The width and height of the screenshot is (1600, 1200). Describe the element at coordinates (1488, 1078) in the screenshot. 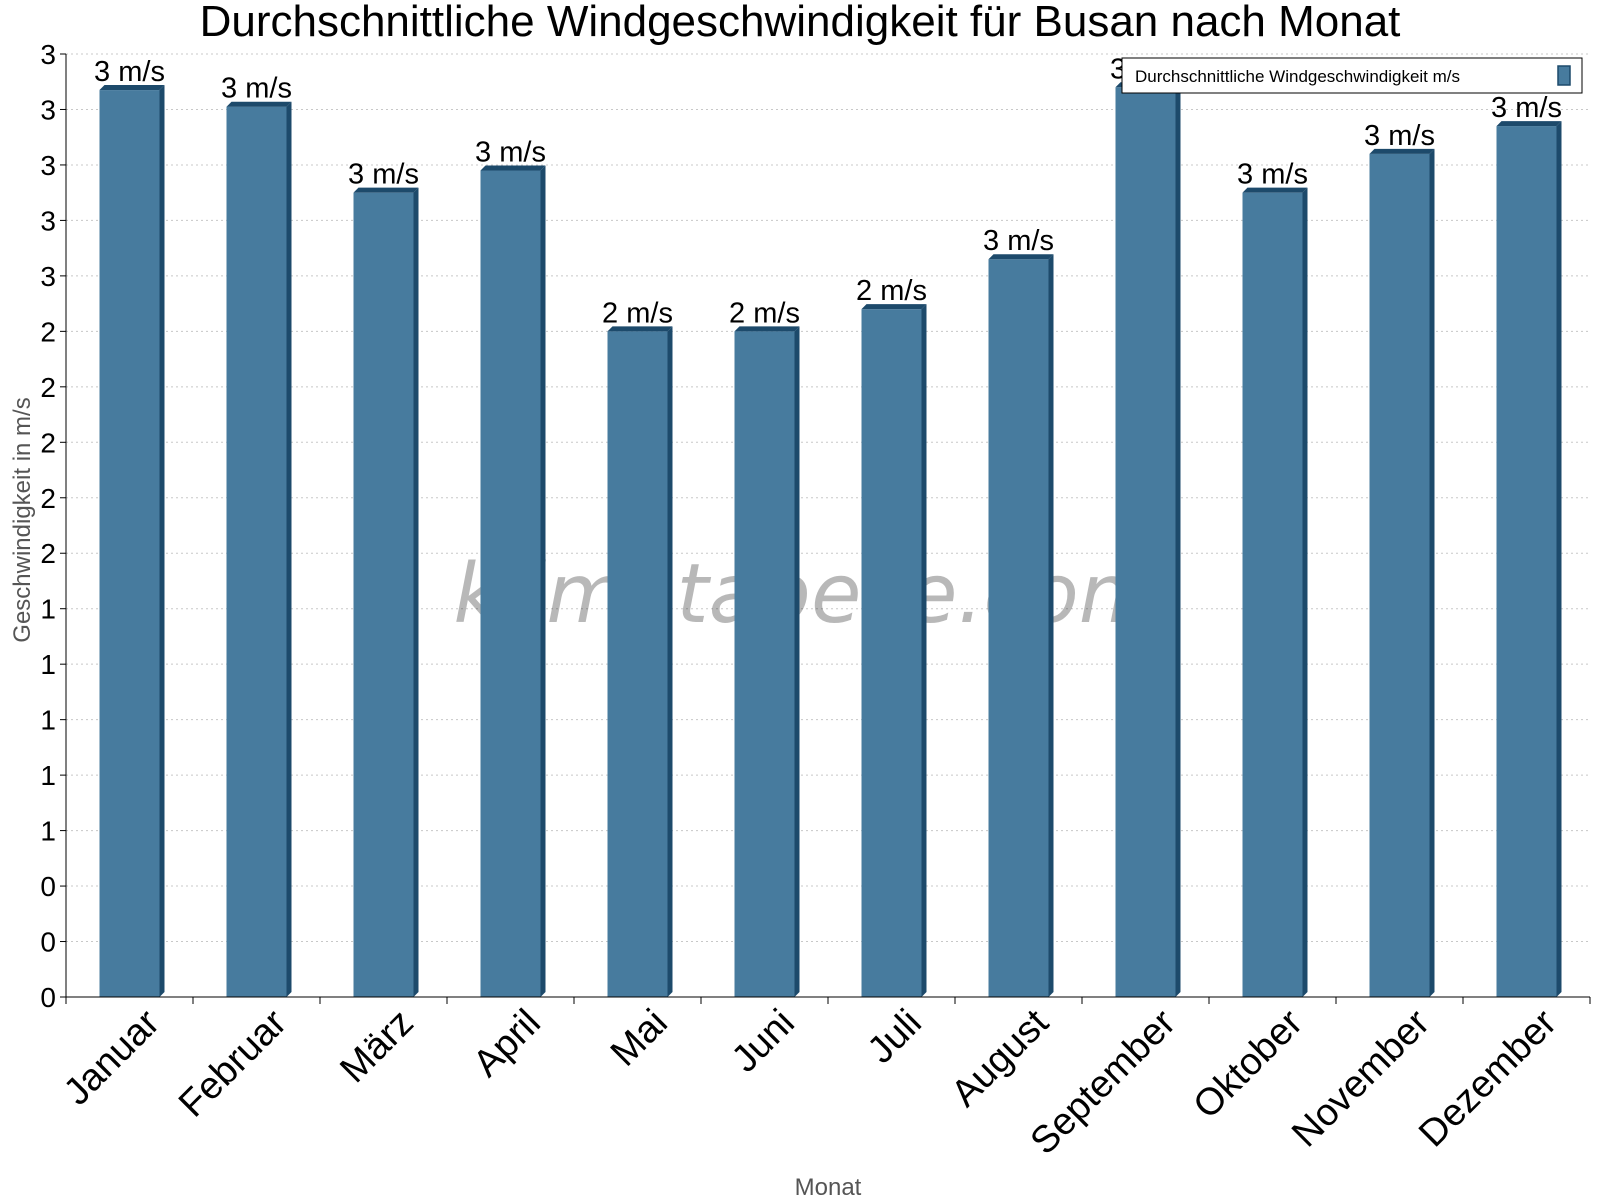

I see `x-tick-label: Dezember` at that location.